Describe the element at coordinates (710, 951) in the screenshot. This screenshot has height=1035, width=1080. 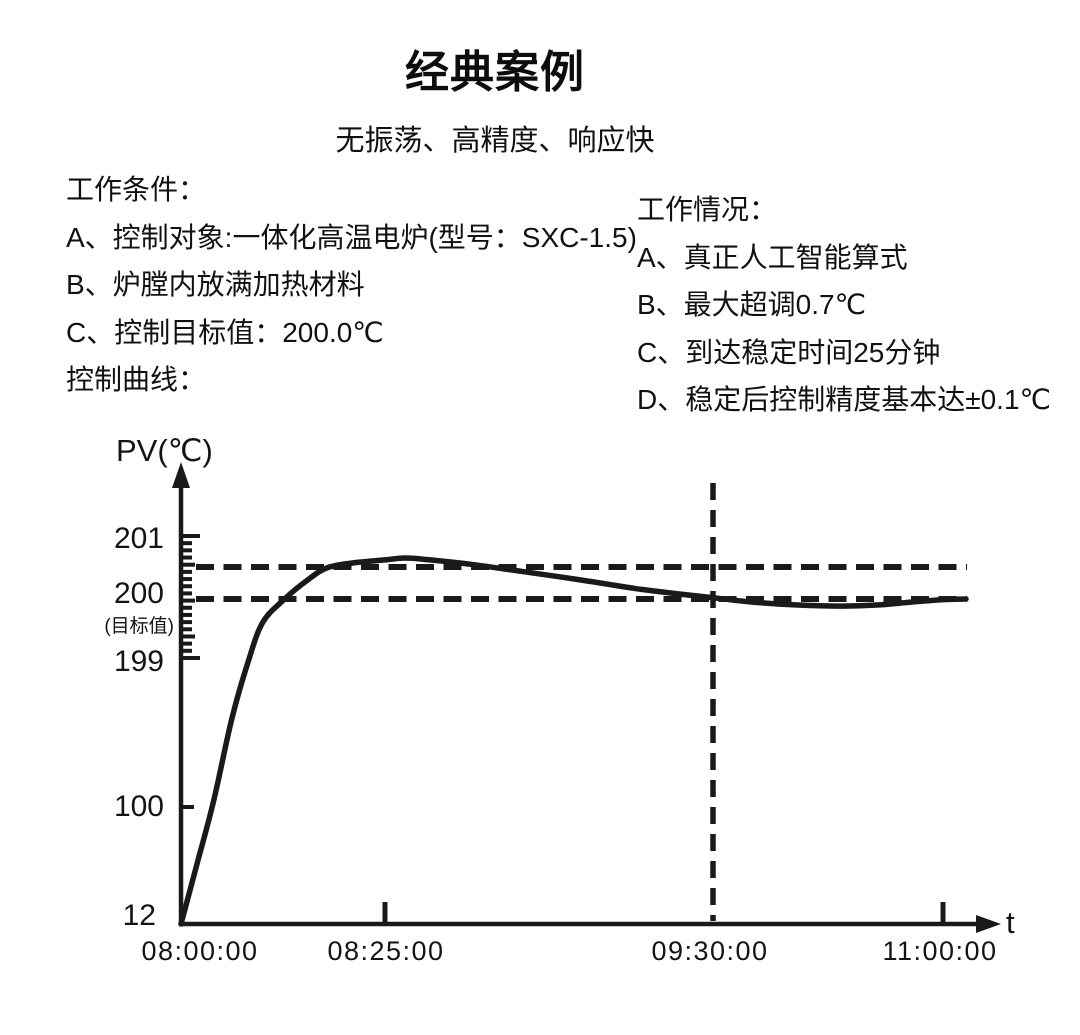
I see `x-tick-0930: 09:30:00` at that location.